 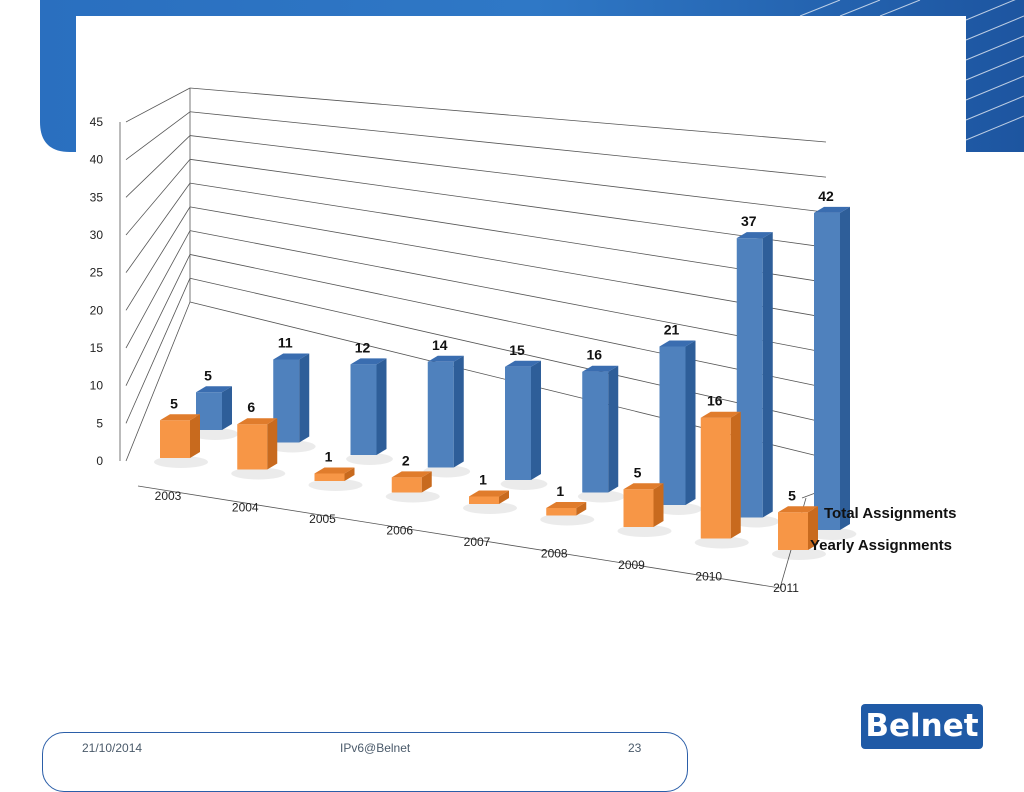 What do you see at coordinates (99, 423) in the screenshot?
I see `y-tick-label: 5` at bounding box center [99, 423].